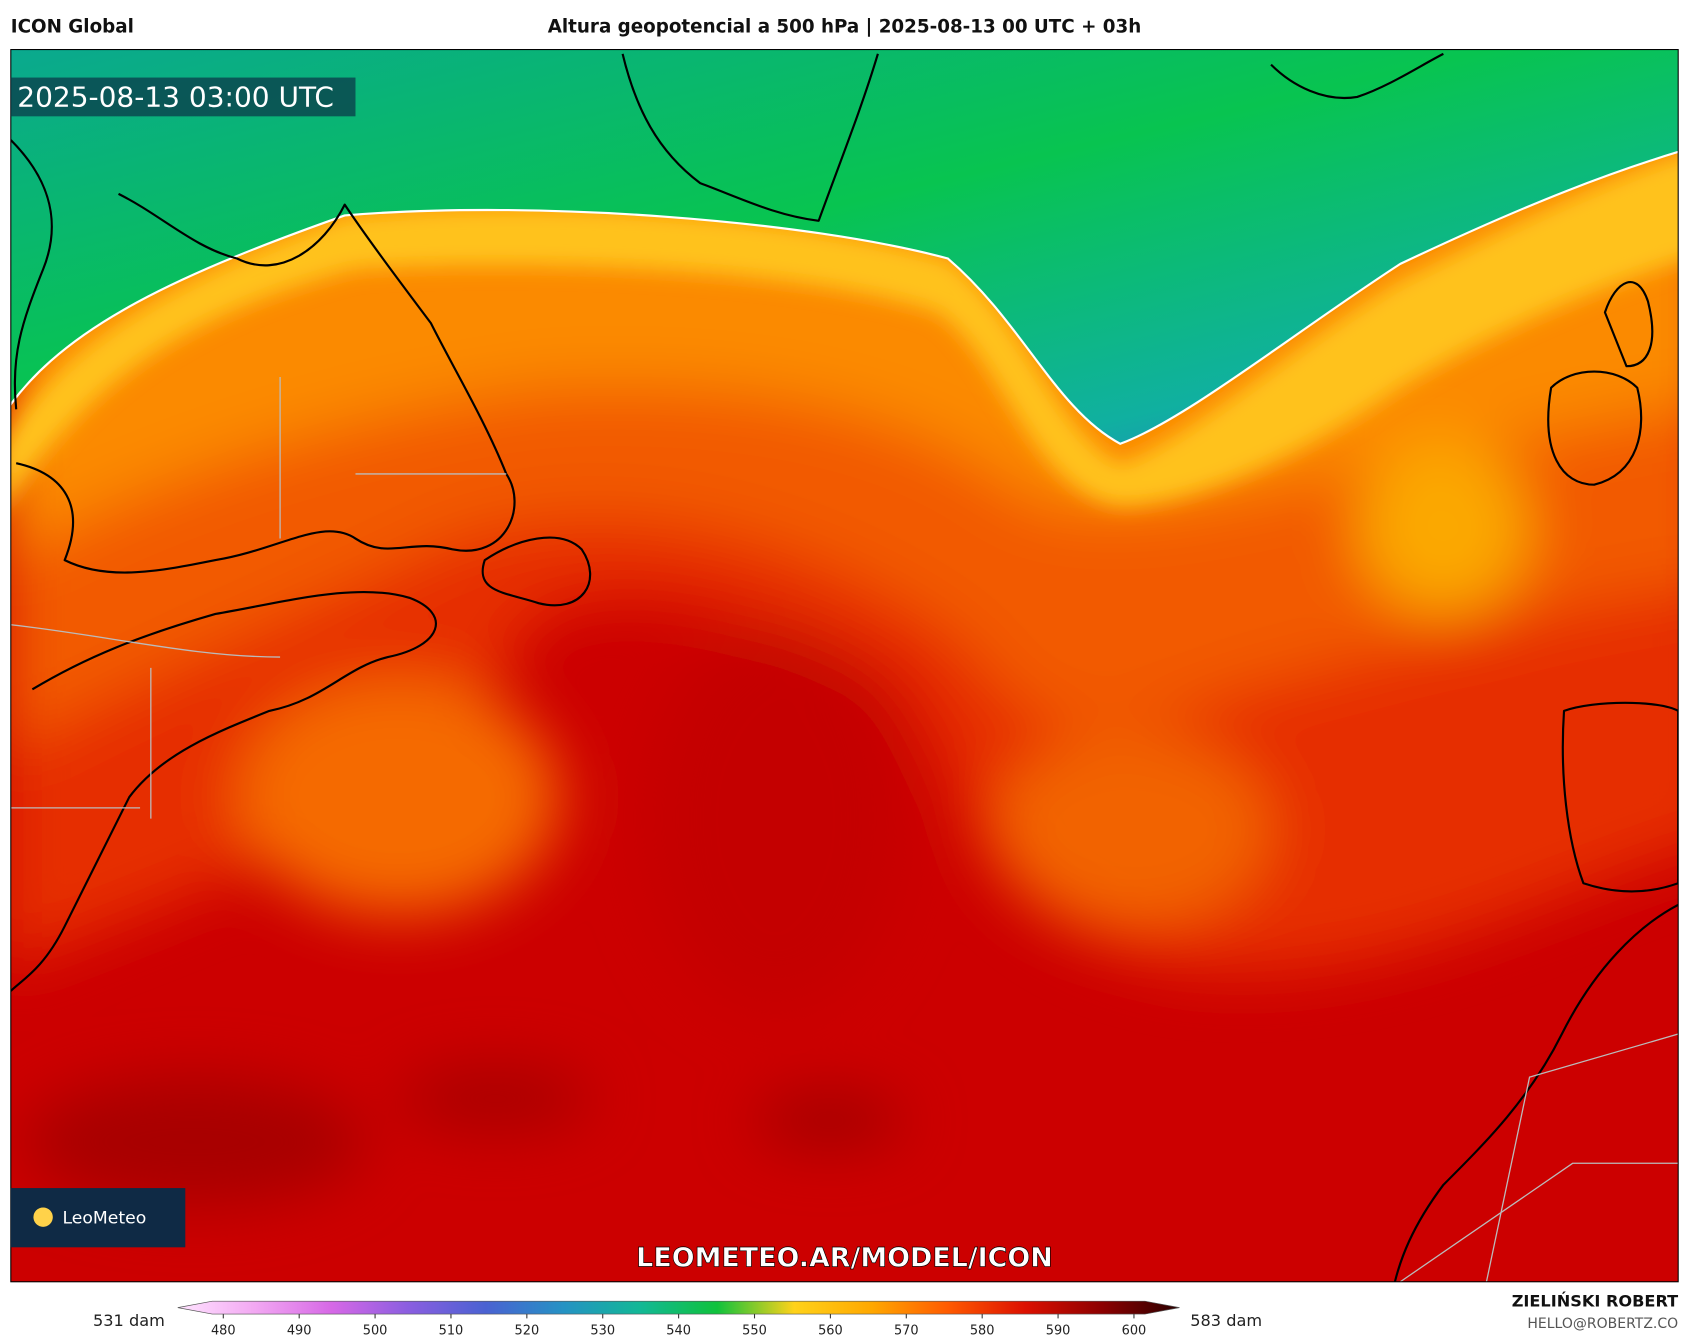 The height and width of the screenshot is (1338, 1689). I want to click on logo-text: LeoMeteo, so click(105, 1219).